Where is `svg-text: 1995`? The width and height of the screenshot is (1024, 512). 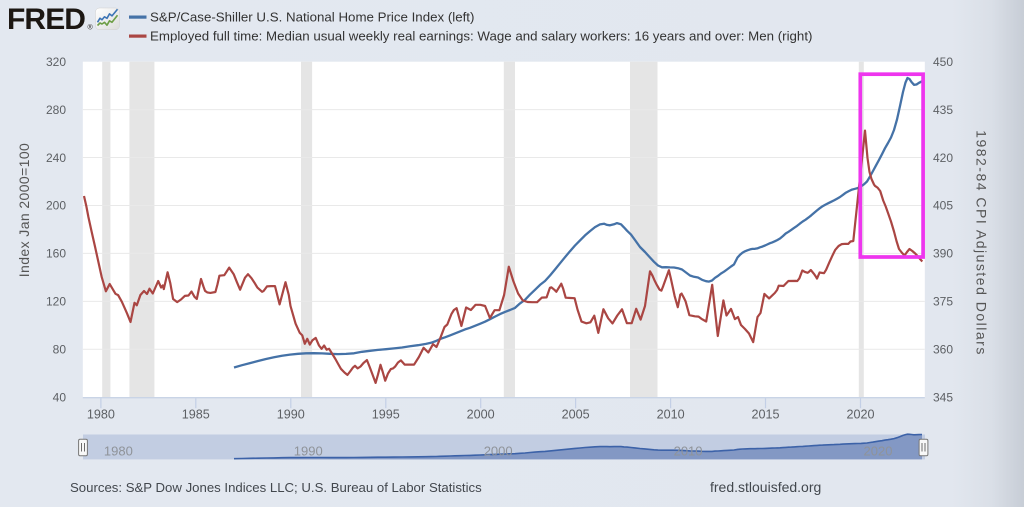
svg-text: 1995 is located at coordinates (386, 414).